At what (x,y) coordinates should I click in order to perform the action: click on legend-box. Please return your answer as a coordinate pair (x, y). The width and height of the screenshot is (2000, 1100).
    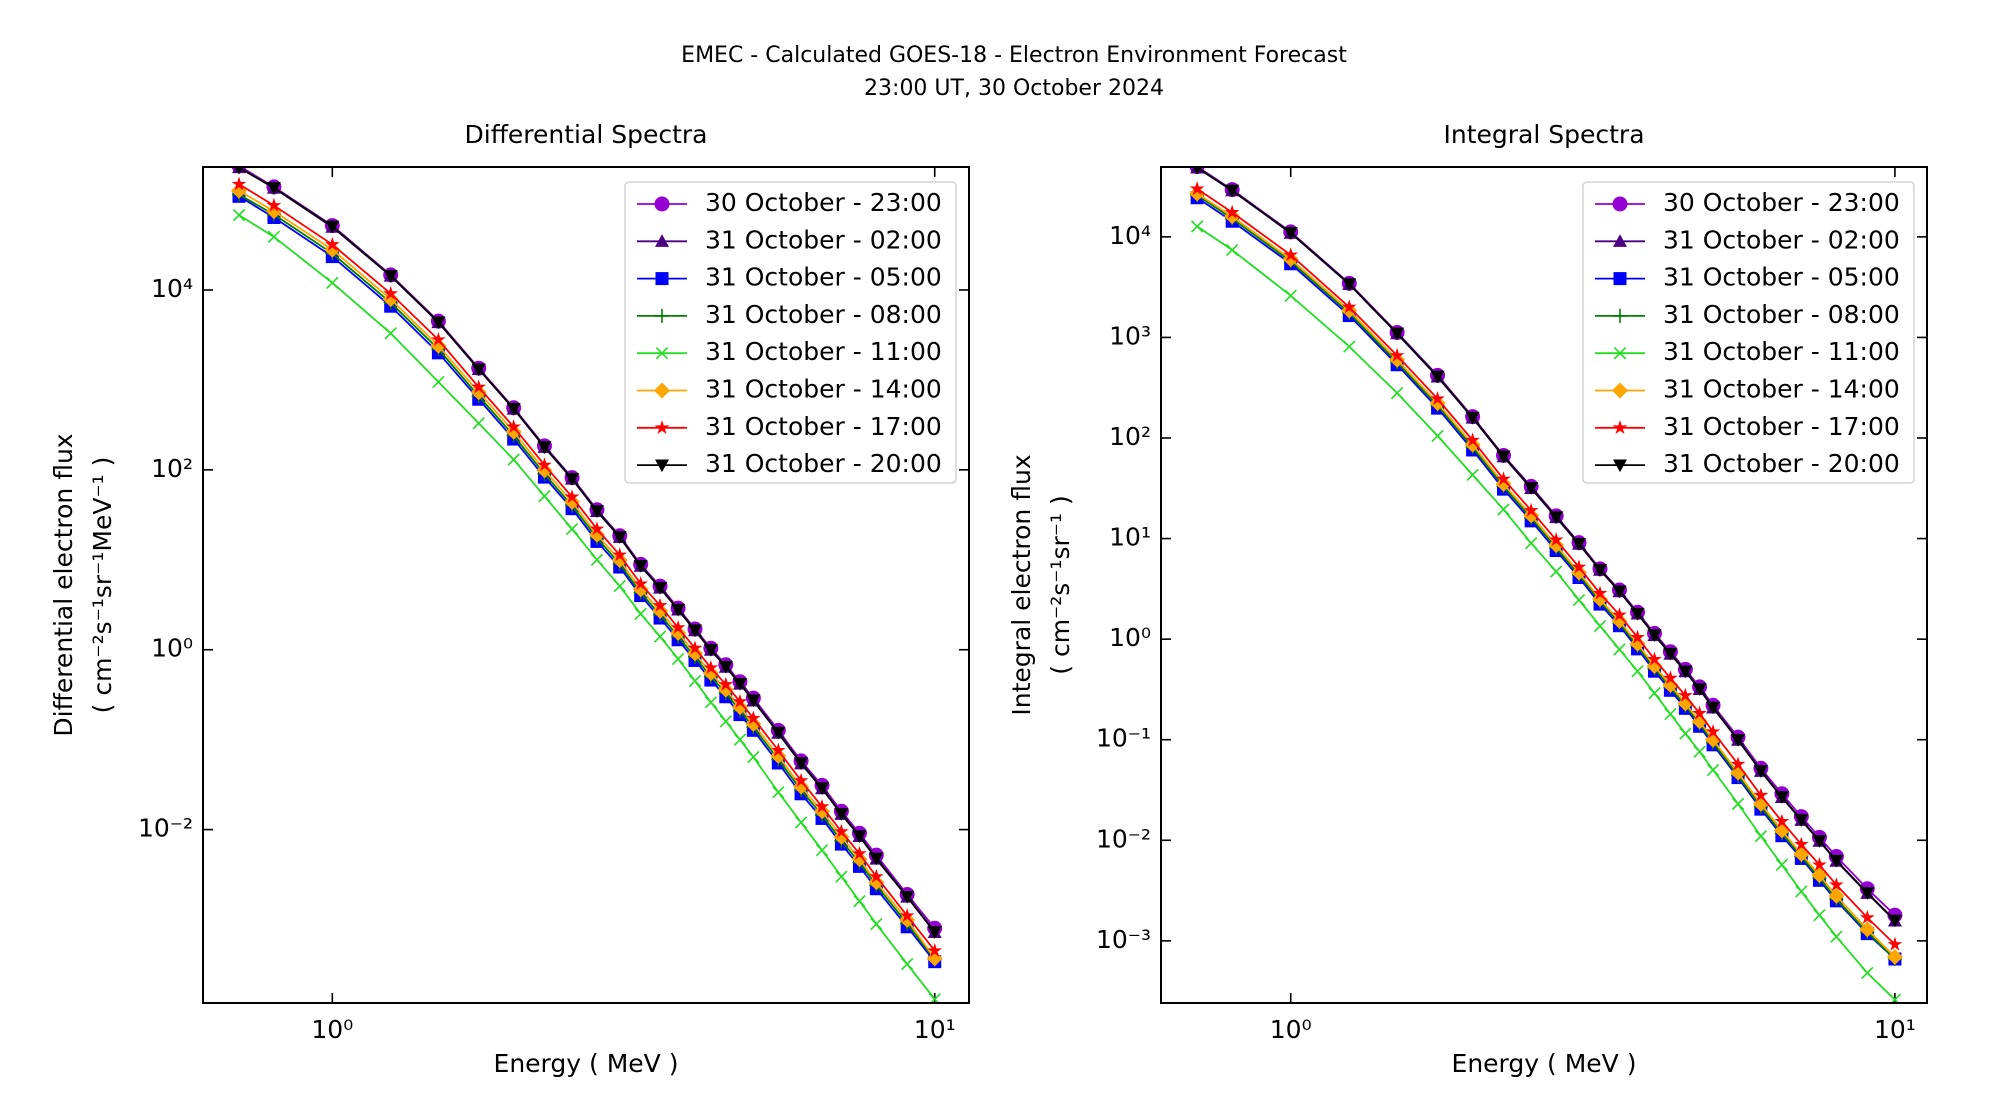
    Looking at the image, I should click on (790, 332).